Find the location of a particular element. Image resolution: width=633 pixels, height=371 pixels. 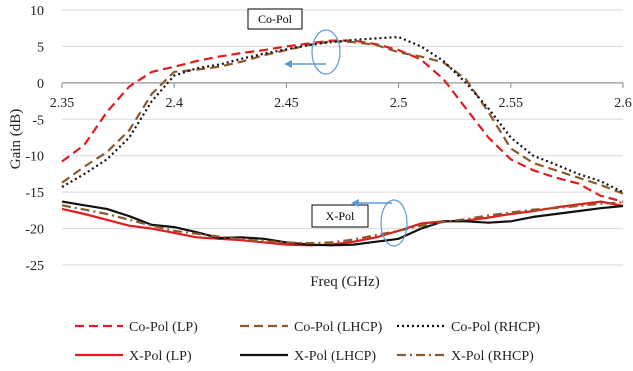

co-pol-ellipse is located at coordinates (326, 52).